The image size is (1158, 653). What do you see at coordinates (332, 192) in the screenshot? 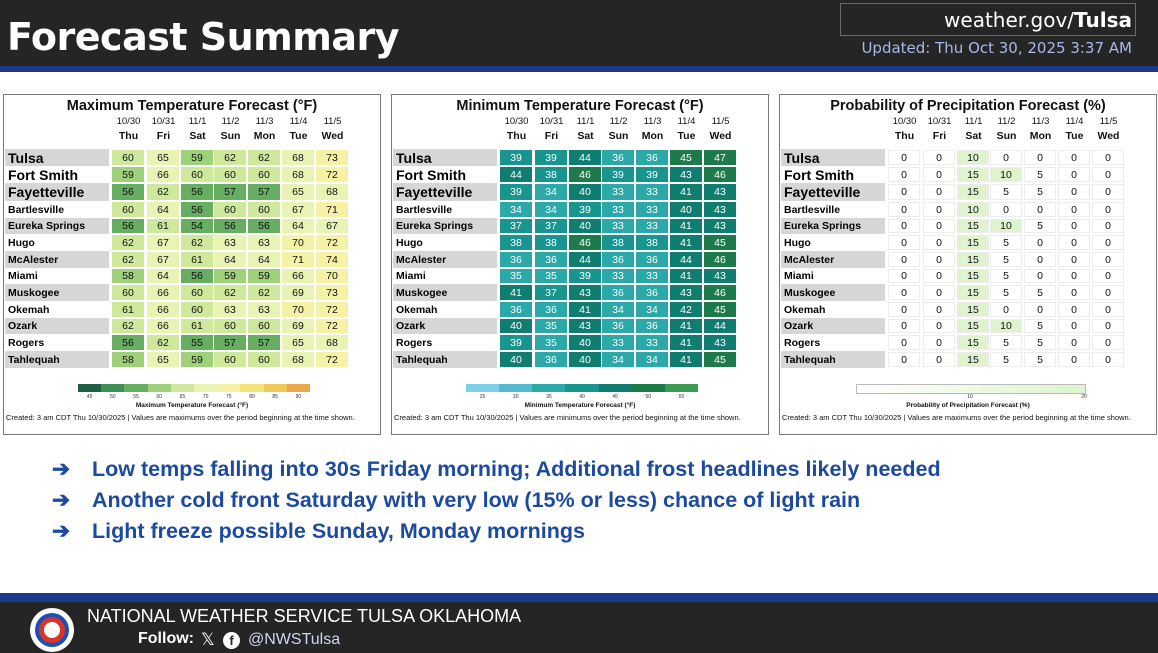
I see `value-cell: 68` at bounding box center [332, 192].